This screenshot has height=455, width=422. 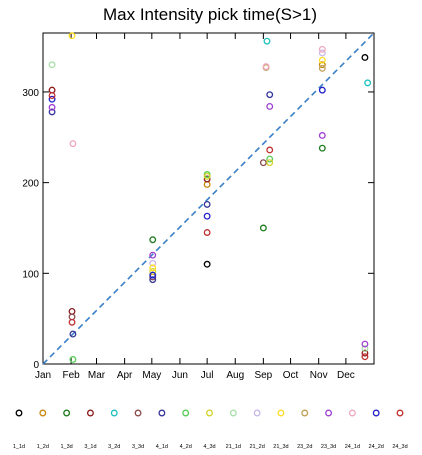 I want to click on legend-marker-4-1d, so click(x=162, y=413).